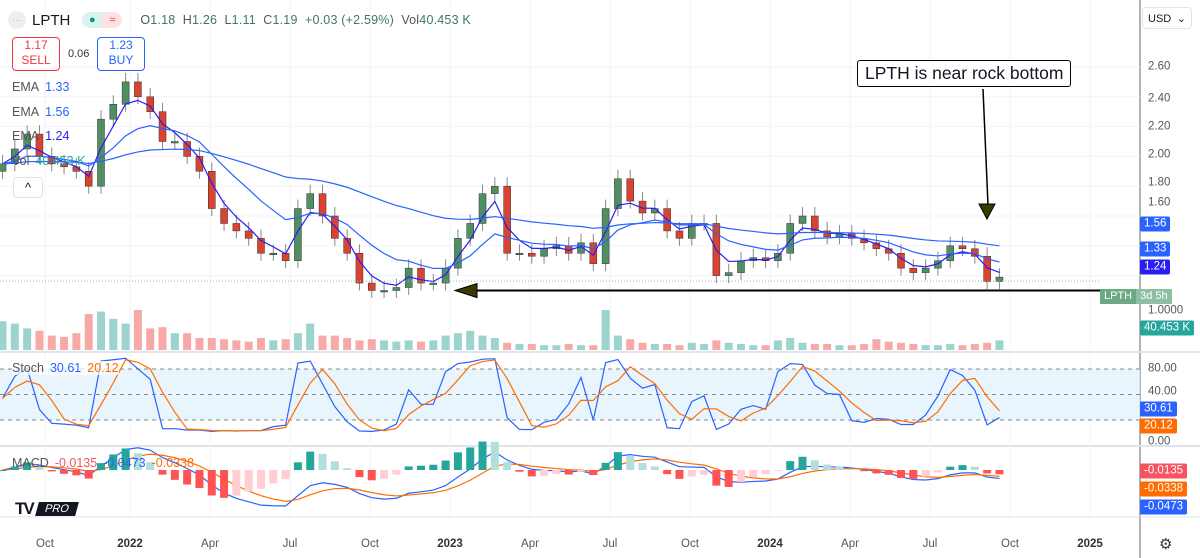 This screenshot has height=558, width=1200. Describe the element at coordinates (48, 161) in the screenshot. I see `legend-volume: Vol 40.453 K` at that location.